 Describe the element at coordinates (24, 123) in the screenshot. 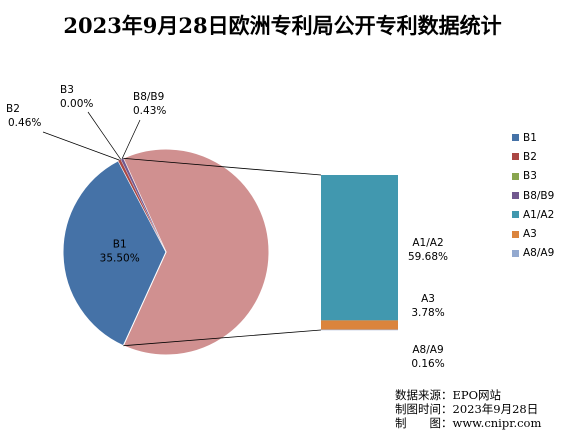

I see `slice-label-value: 0.46%` at that location.